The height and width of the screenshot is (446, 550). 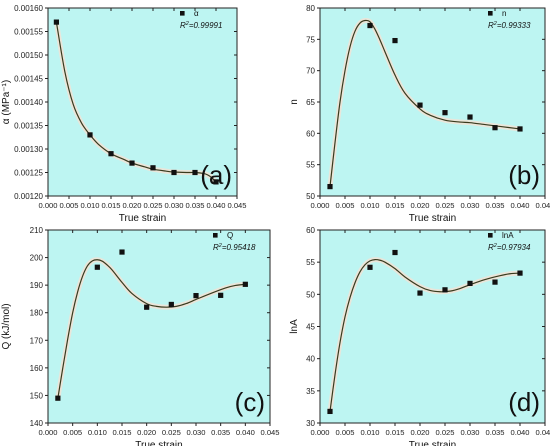 What do you see at coordinates (310, 327) in the screenshot?
I see `y-tick-label: 45` at bounding box center [310, 327].